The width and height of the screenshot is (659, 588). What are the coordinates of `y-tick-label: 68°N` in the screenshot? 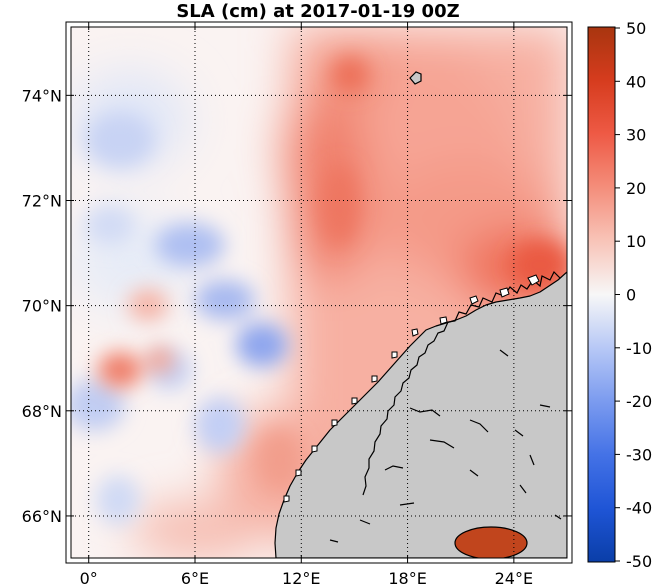 It's located at (42, 411).